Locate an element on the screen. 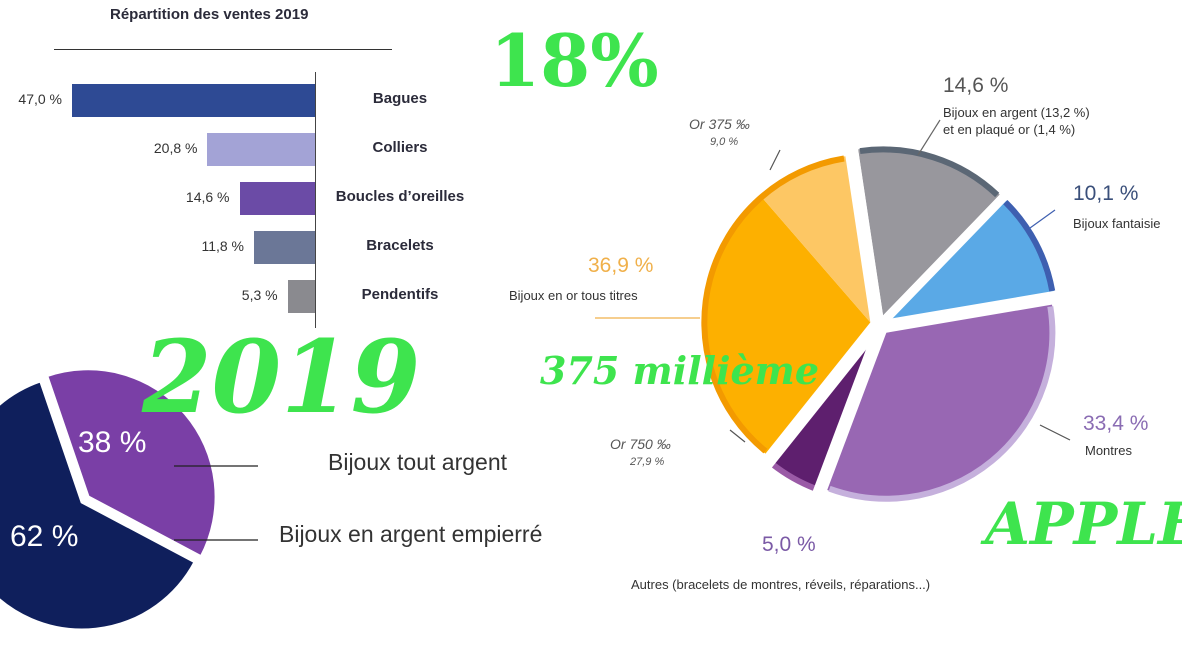 The width and height of the screenshot is (1182, 662). bar-axis is located at coordinates (315, 200).